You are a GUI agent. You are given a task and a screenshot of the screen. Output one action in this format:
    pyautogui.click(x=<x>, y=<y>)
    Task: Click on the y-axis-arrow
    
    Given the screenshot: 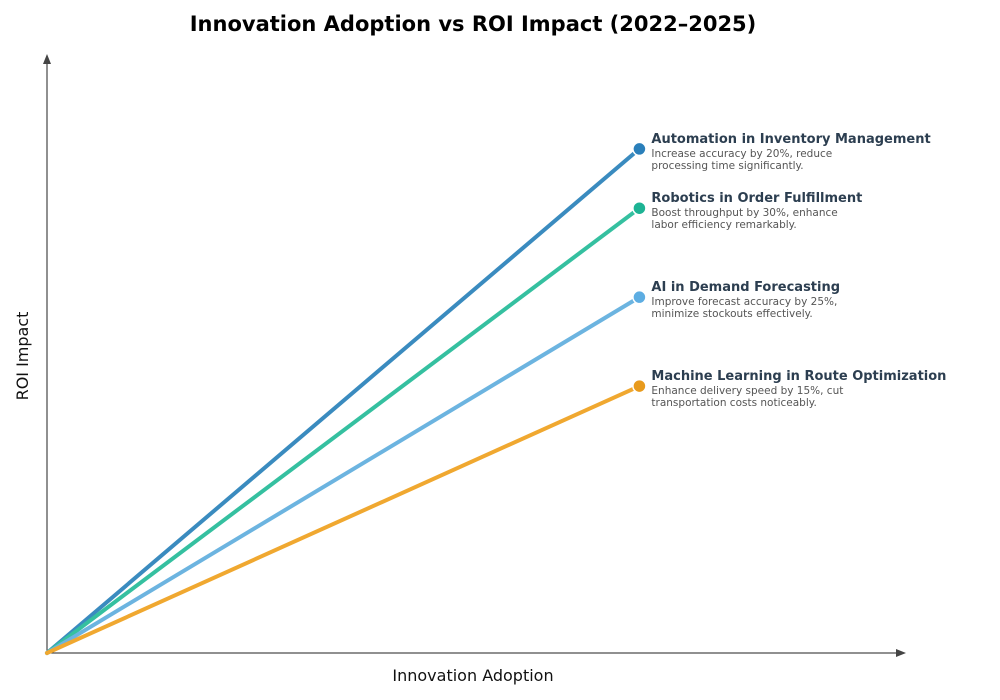 What is the action you would take?
    pyautogui.click(x=47, y=59)
    